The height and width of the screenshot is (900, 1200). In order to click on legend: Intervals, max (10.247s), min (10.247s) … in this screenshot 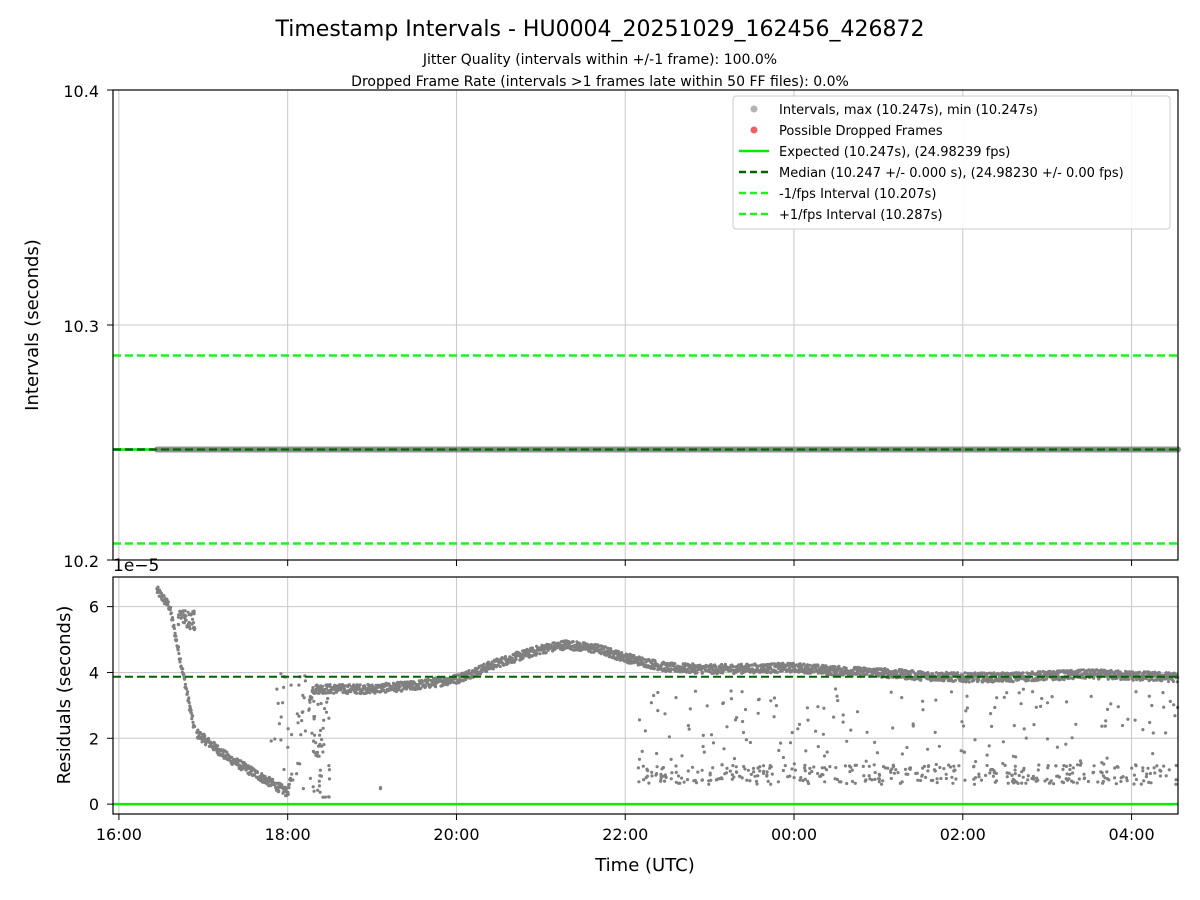, I will do `click(951, 162)`.